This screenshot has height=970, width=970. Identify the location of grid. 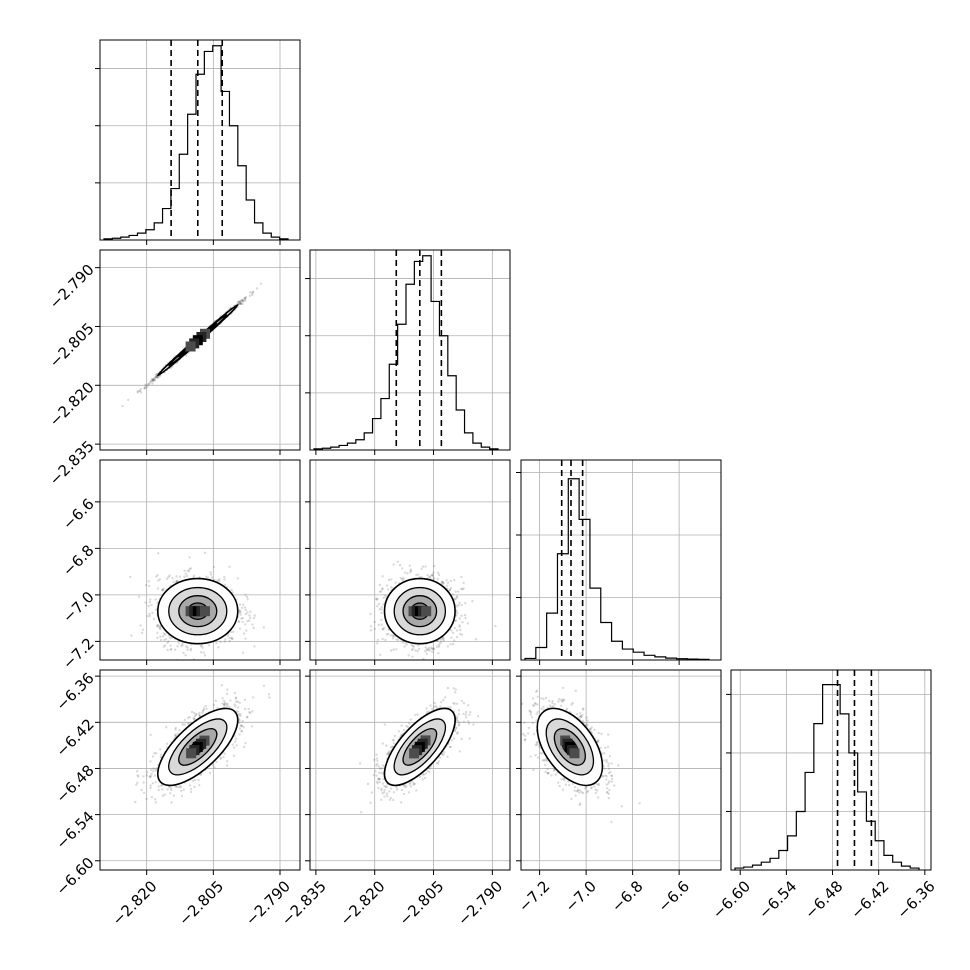
(621, 560).